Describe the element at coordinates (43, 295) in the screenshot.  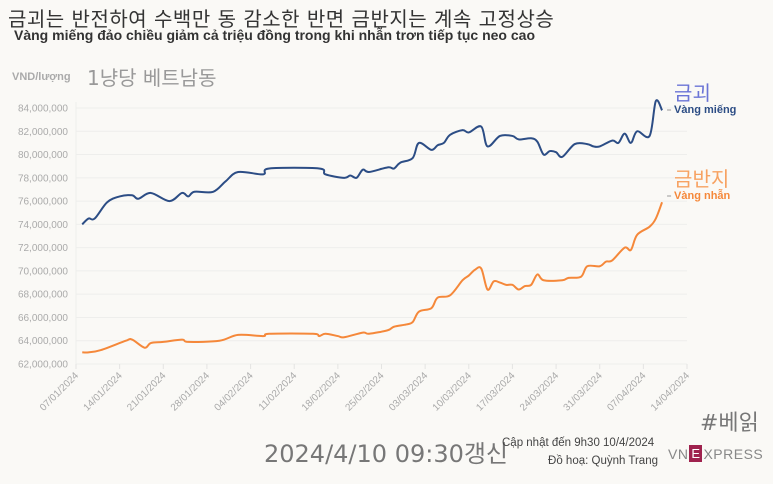
I see `y-tick-label: 68,000,000` at that location.